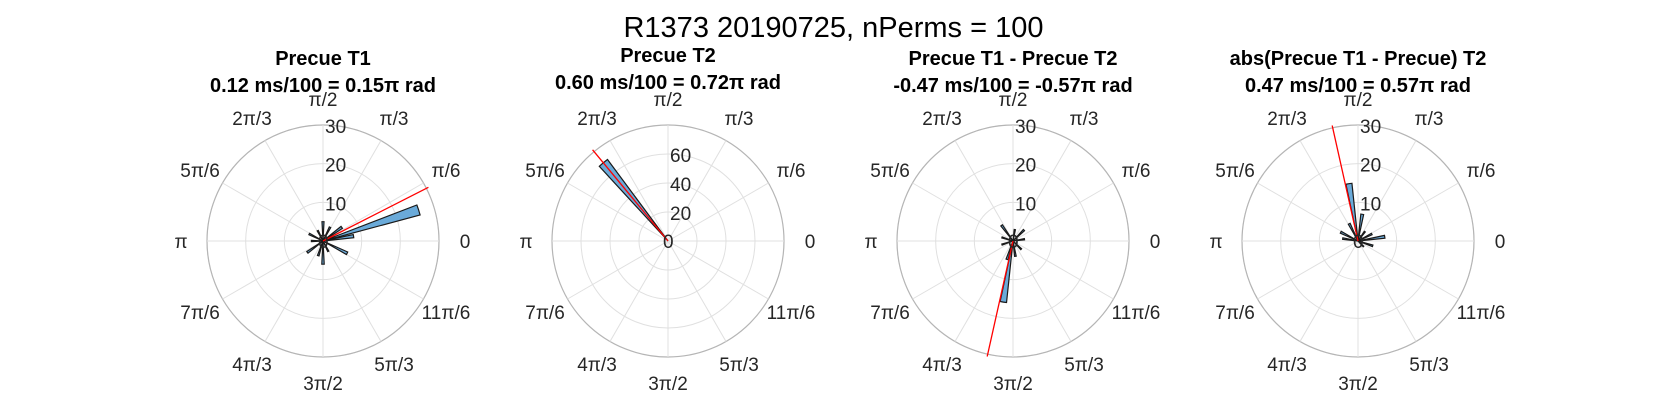  What do you see at coordinates (833, 28) in the screenshot?
I see `figure-title: R1373 20190725, nPerms = 100` at bounding box center [833, 28].